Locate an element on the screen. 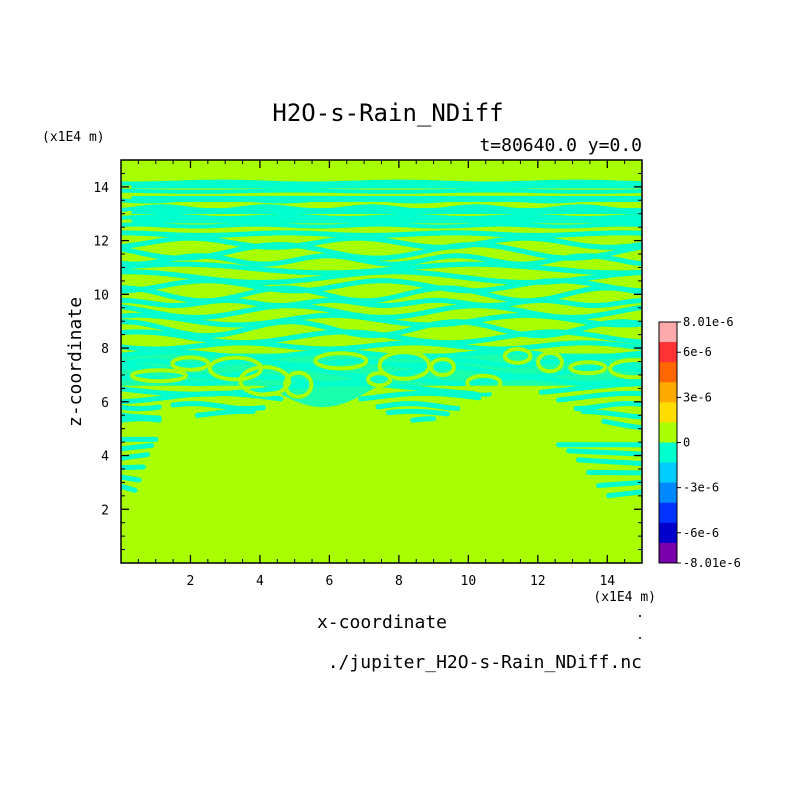  field-plateau is located at coordinates (381, 380).